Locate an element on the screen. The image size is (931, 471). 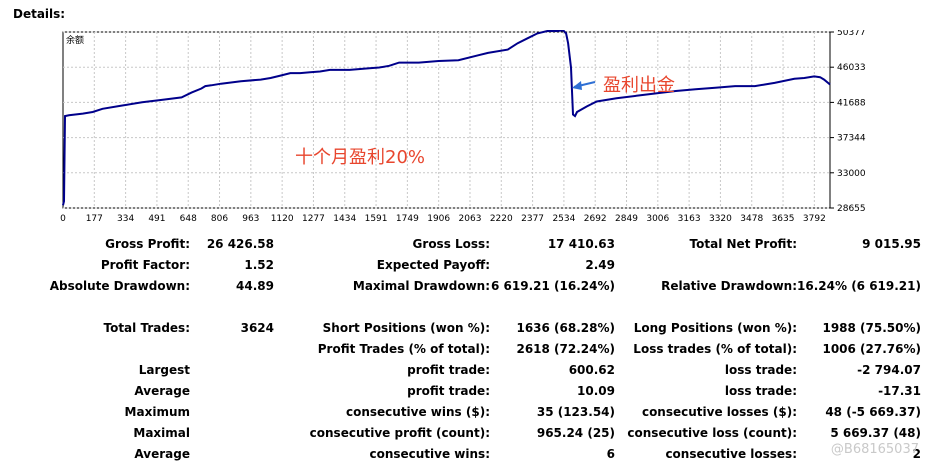
x-tick-label: 334 is located at coordinates (125, 219).